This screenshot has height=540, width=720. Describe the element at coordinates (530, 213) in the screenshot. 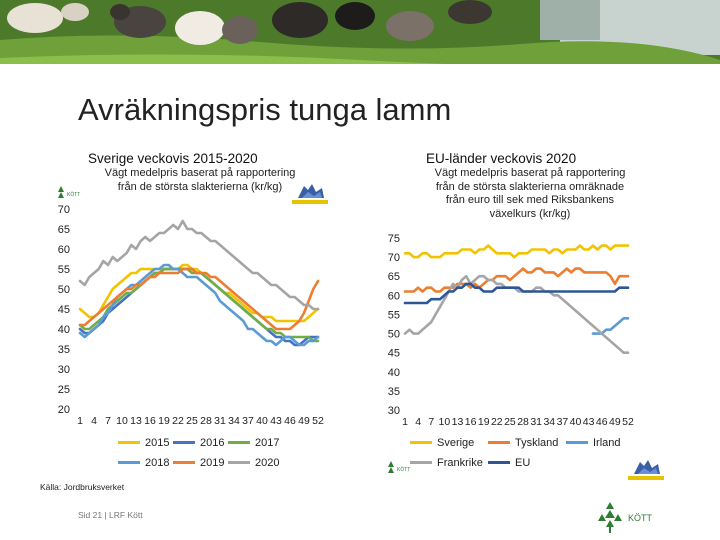

I see `chart2-subtitle-line-4: växelkurs (kr/kg)` at that location.